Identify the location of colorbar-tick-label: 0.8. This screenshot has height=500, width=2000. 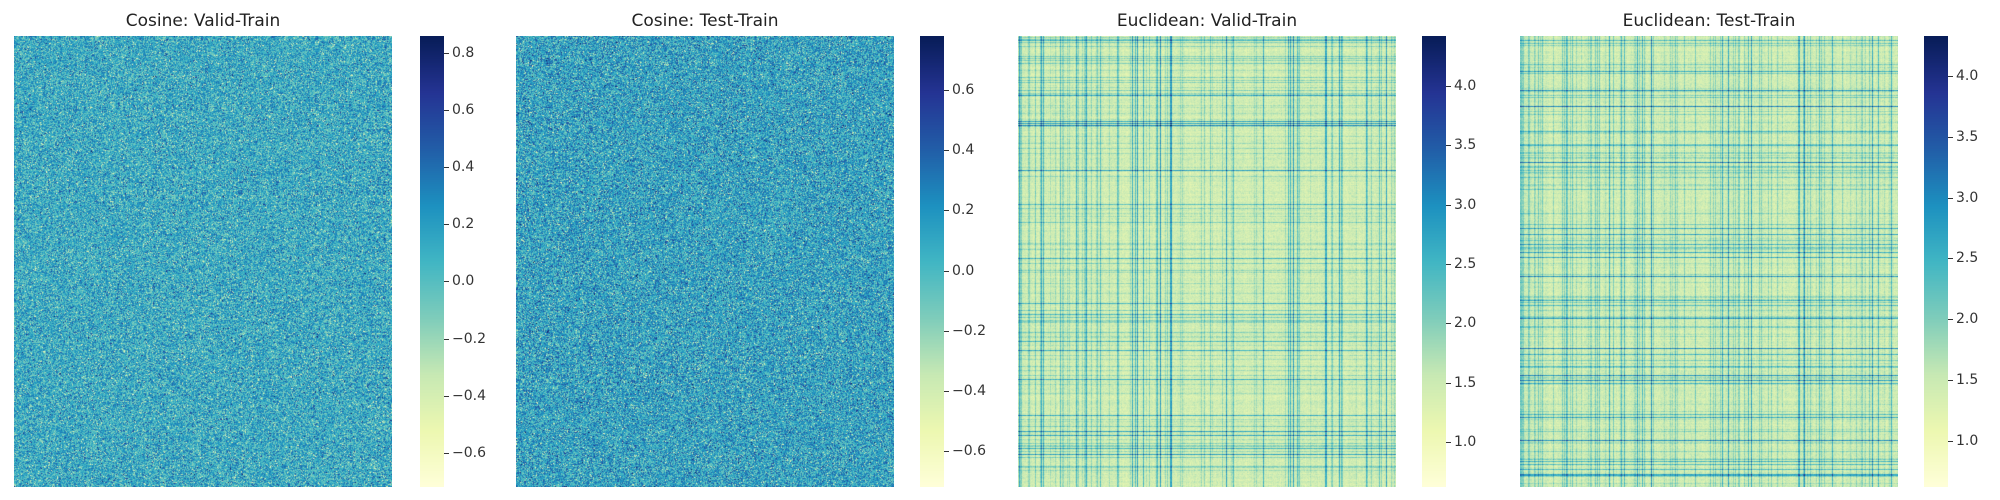
(463, 53).